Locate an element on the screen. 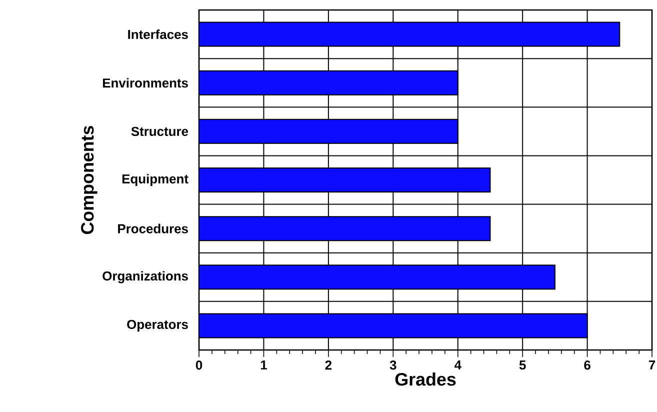 This screenshot has width=657, height=412. y-tick-label: Equipment is located at coordinates (155, 180).